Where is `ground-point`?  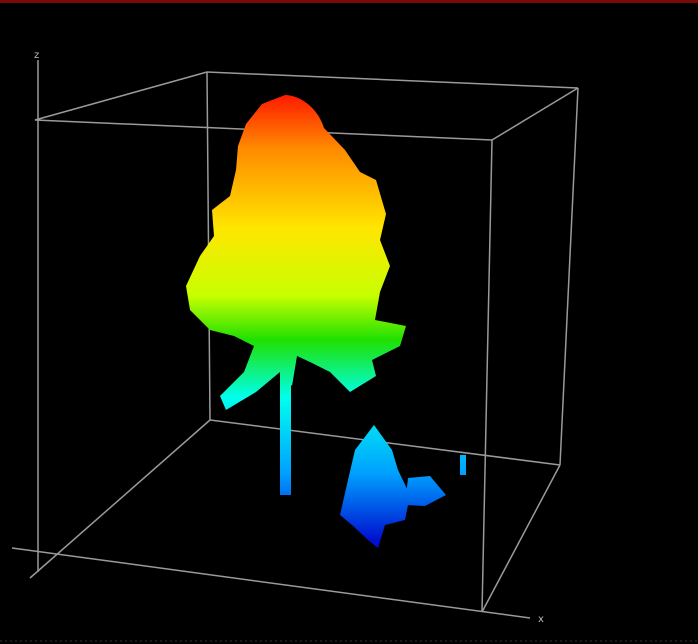
ground-point is located at coordinates (463, 465).